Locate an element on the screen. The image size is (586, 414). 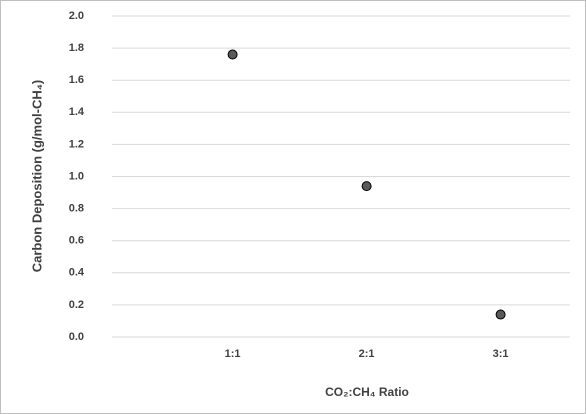
y-tick-label: 0.4 is located at coordinates (77, 273).